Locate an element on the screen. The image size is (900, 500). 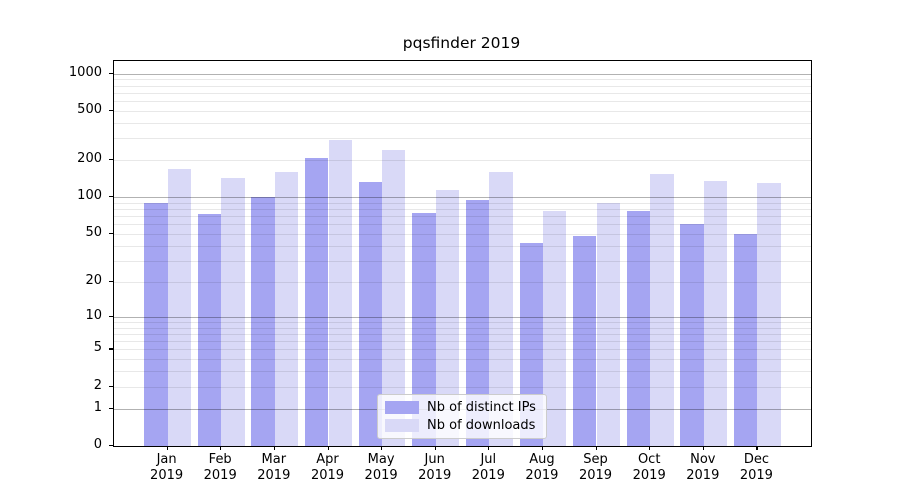
bar-downloads-oct is located at coordinates (662, 309).